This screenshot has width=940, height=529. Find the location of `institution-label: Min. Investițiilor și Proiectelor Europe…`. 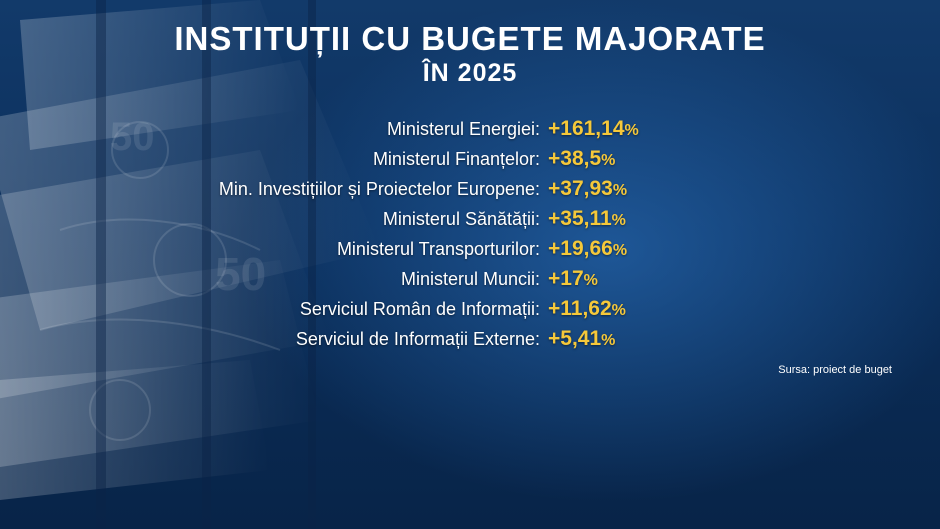

institution-label: Min. Investițiilor și Proiectelor Europe… is located at coordinates (379, 188).